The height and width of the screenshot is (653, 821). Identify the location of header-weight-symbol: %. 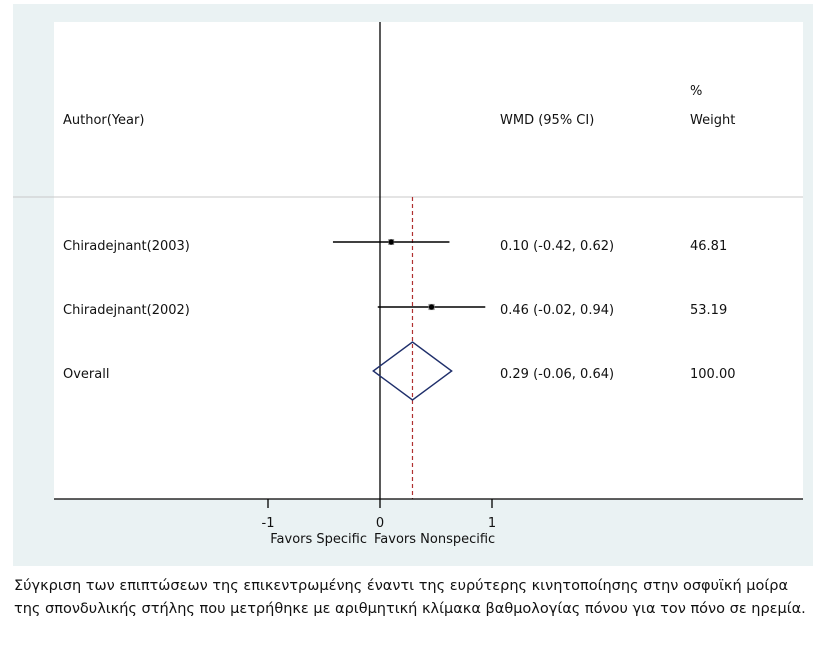
(696, 91).